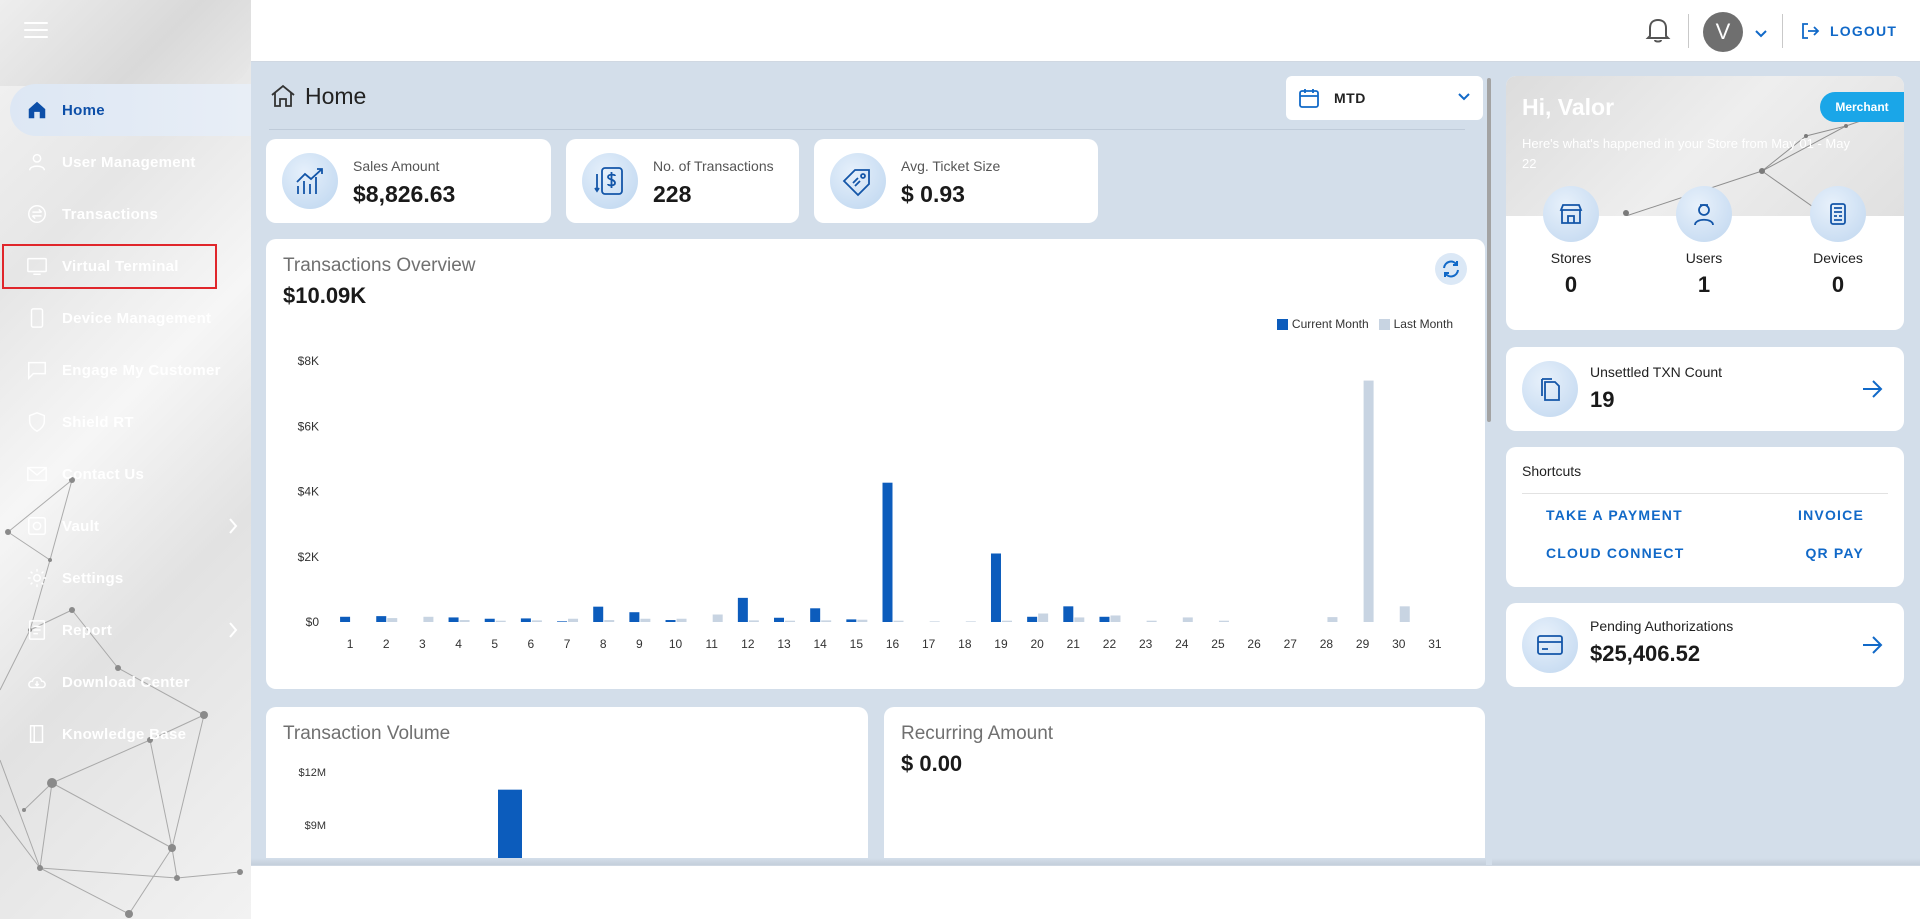 The width and height of the screenshot is (1920, 919). I want to click on unsettled-card: Unsettled TXN Count 19, so click(1705, 389).